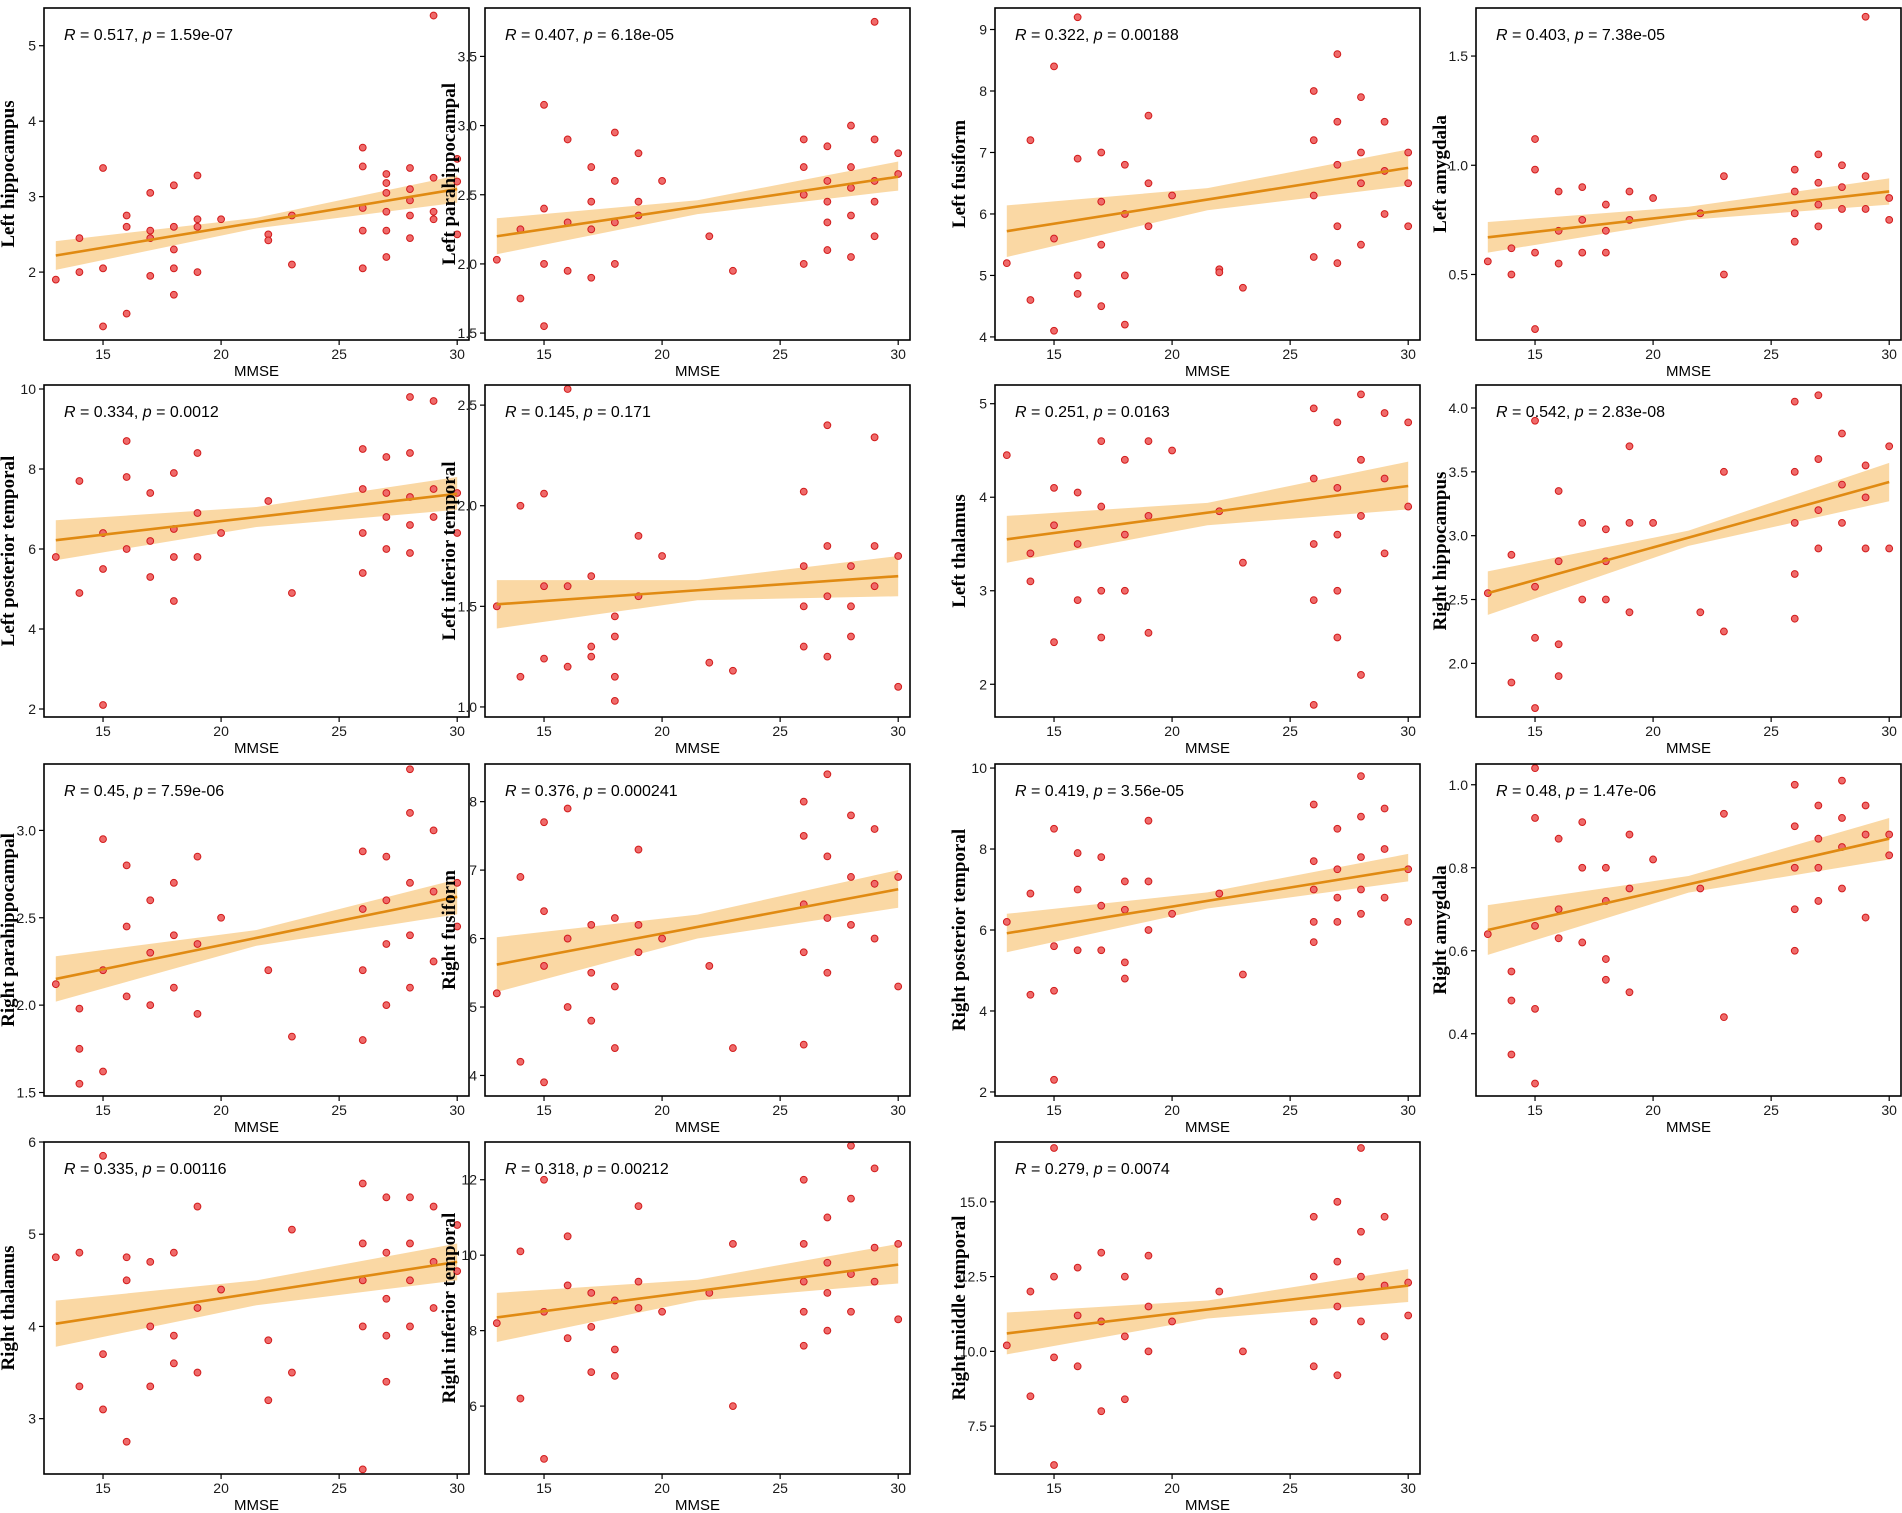 This screenshot has height=1513, width=1902. What do you see at coordinates (983, 849) in the screenshot?
I see `y-tick-label: 8` at bounding box center [983, 849].